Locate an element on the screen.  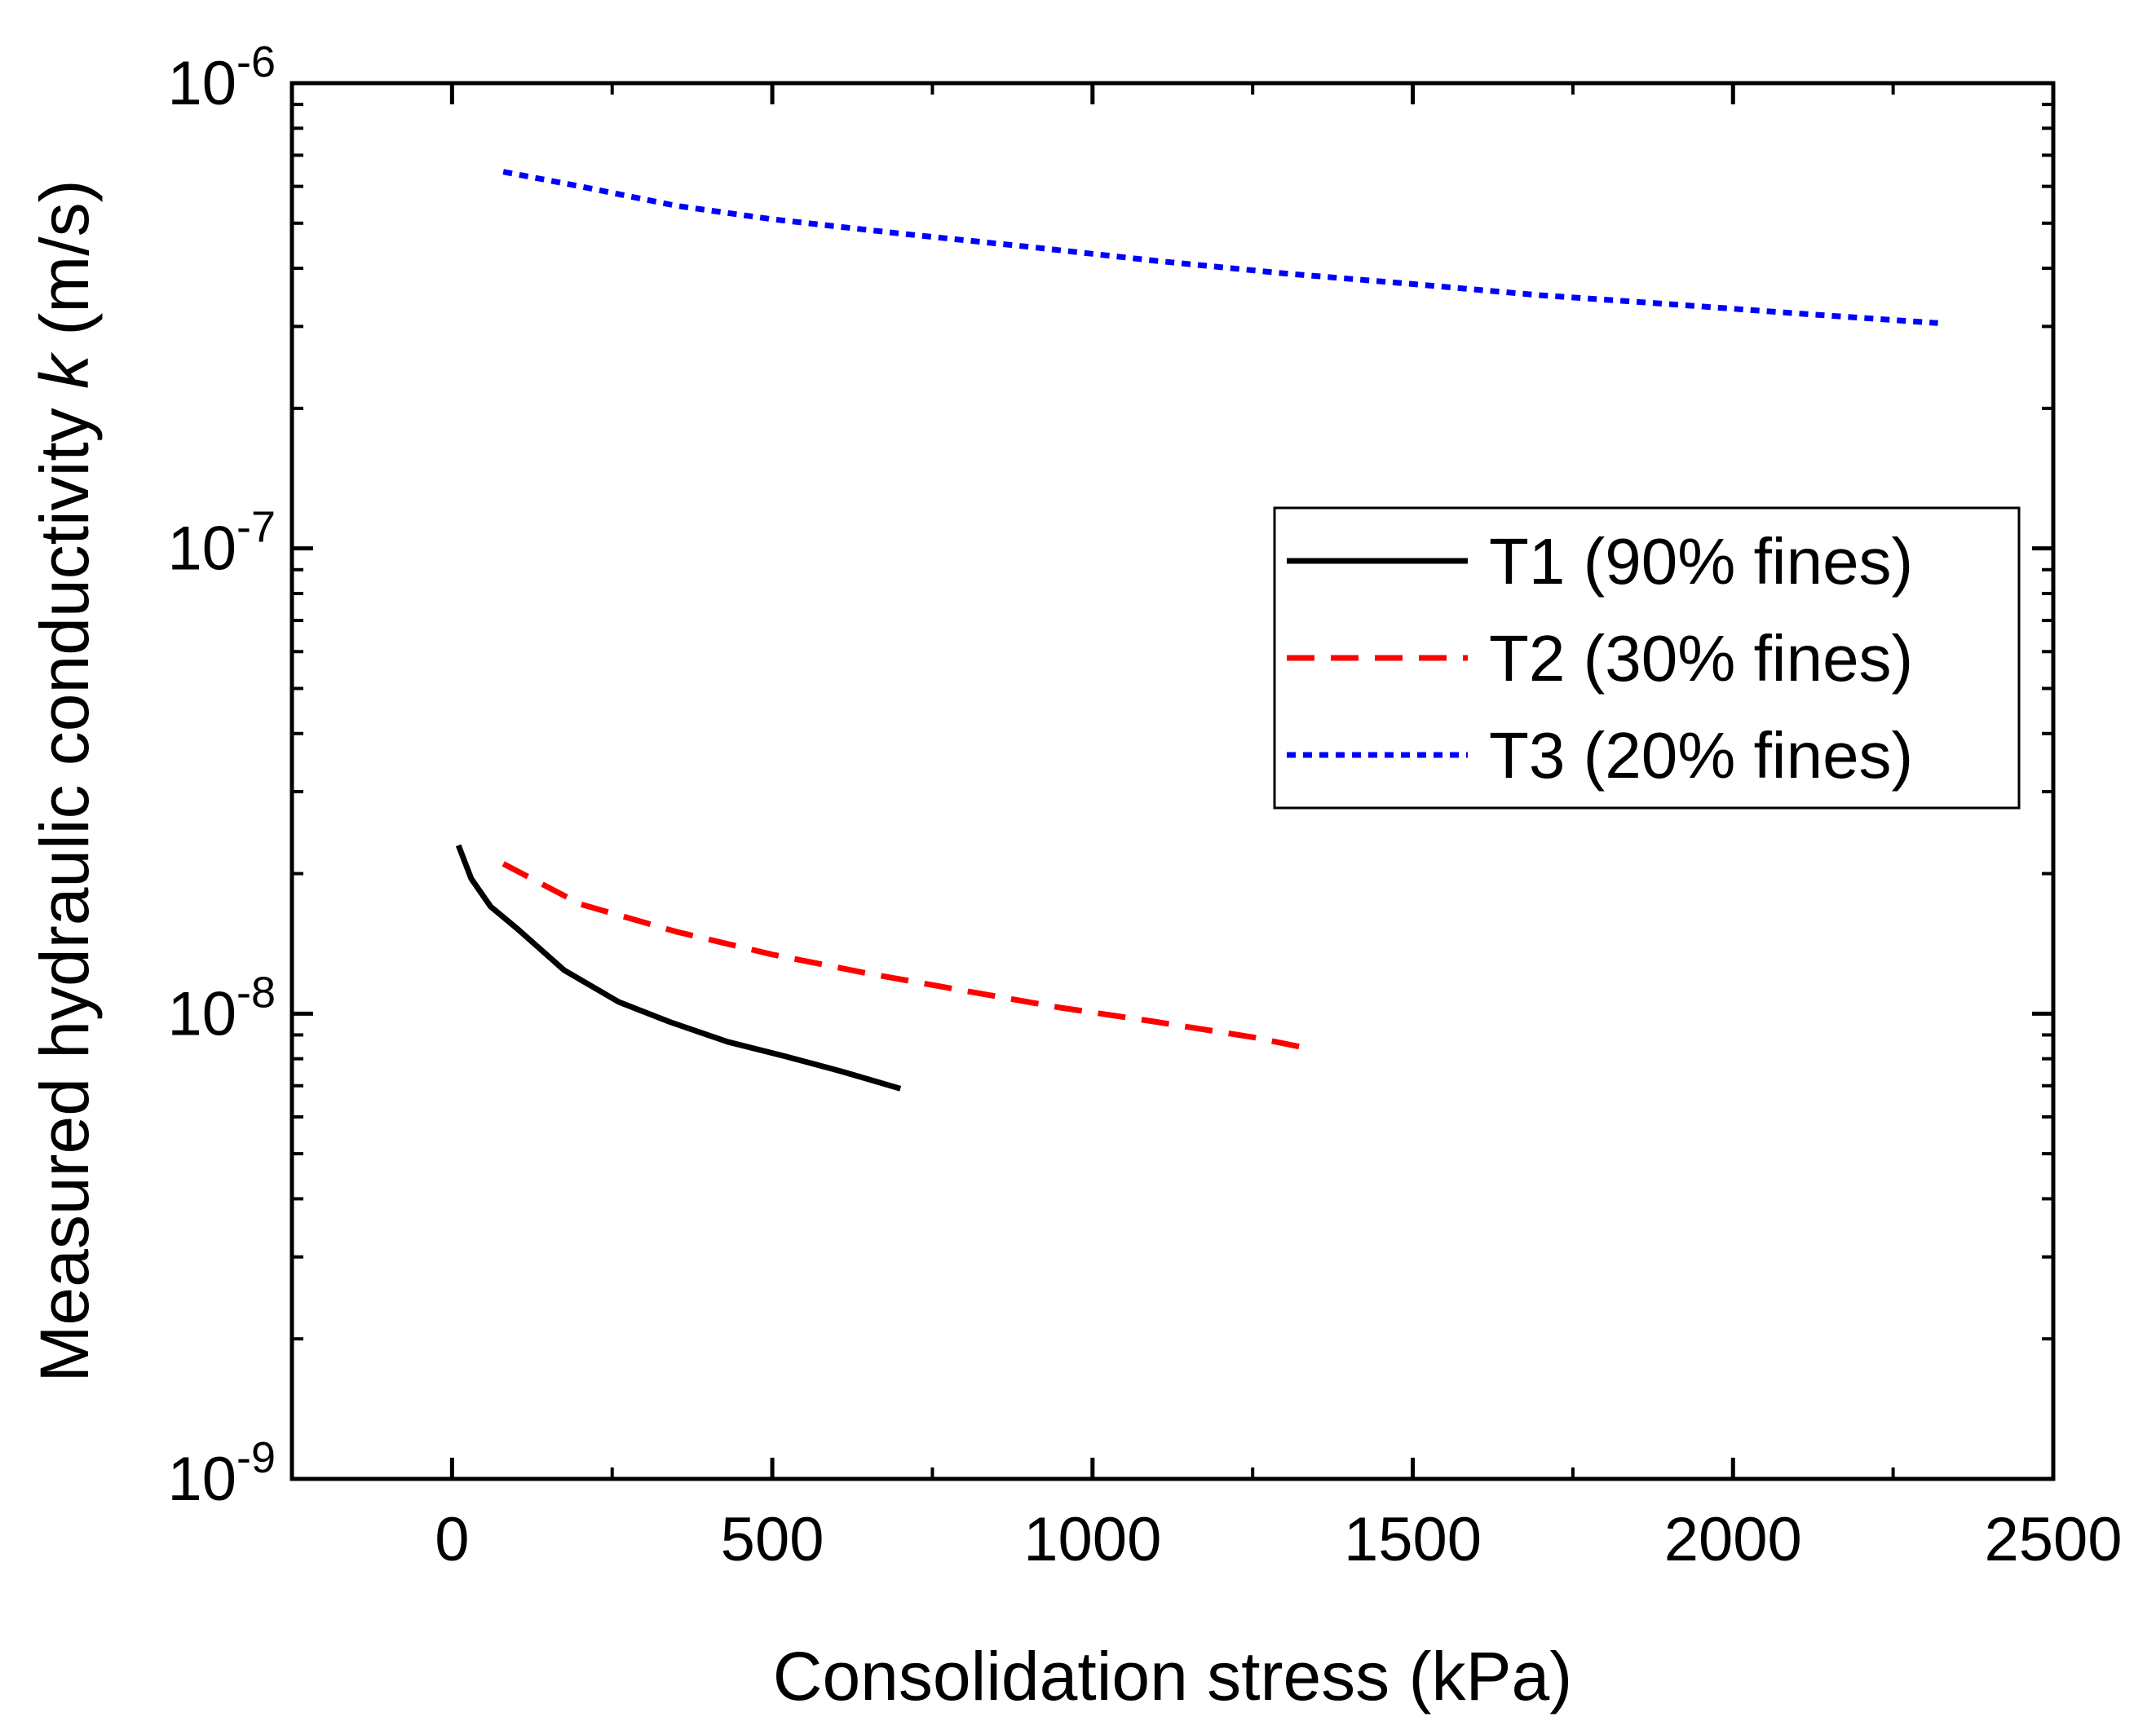
y-axis-title-suffix: (m/s) is located at coordinates (64, 267).